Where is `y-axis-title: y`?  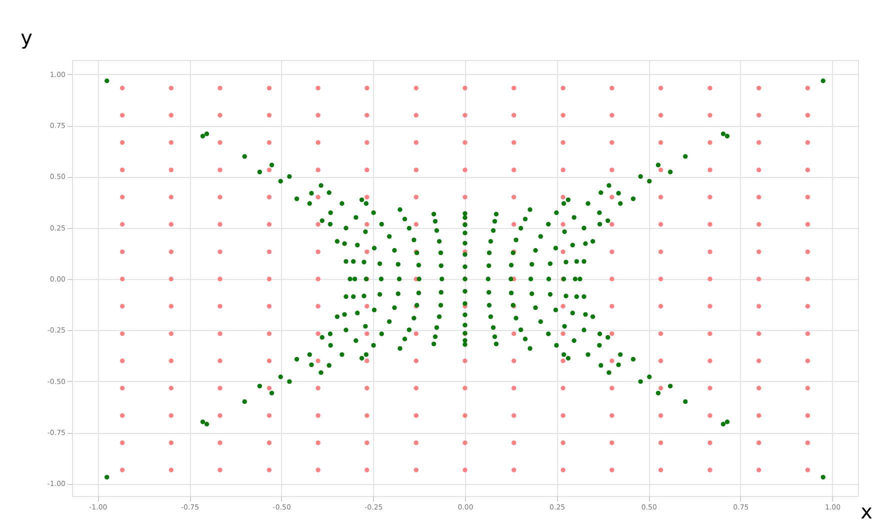
y-axis-title: y is located at coordinates (26, 38).